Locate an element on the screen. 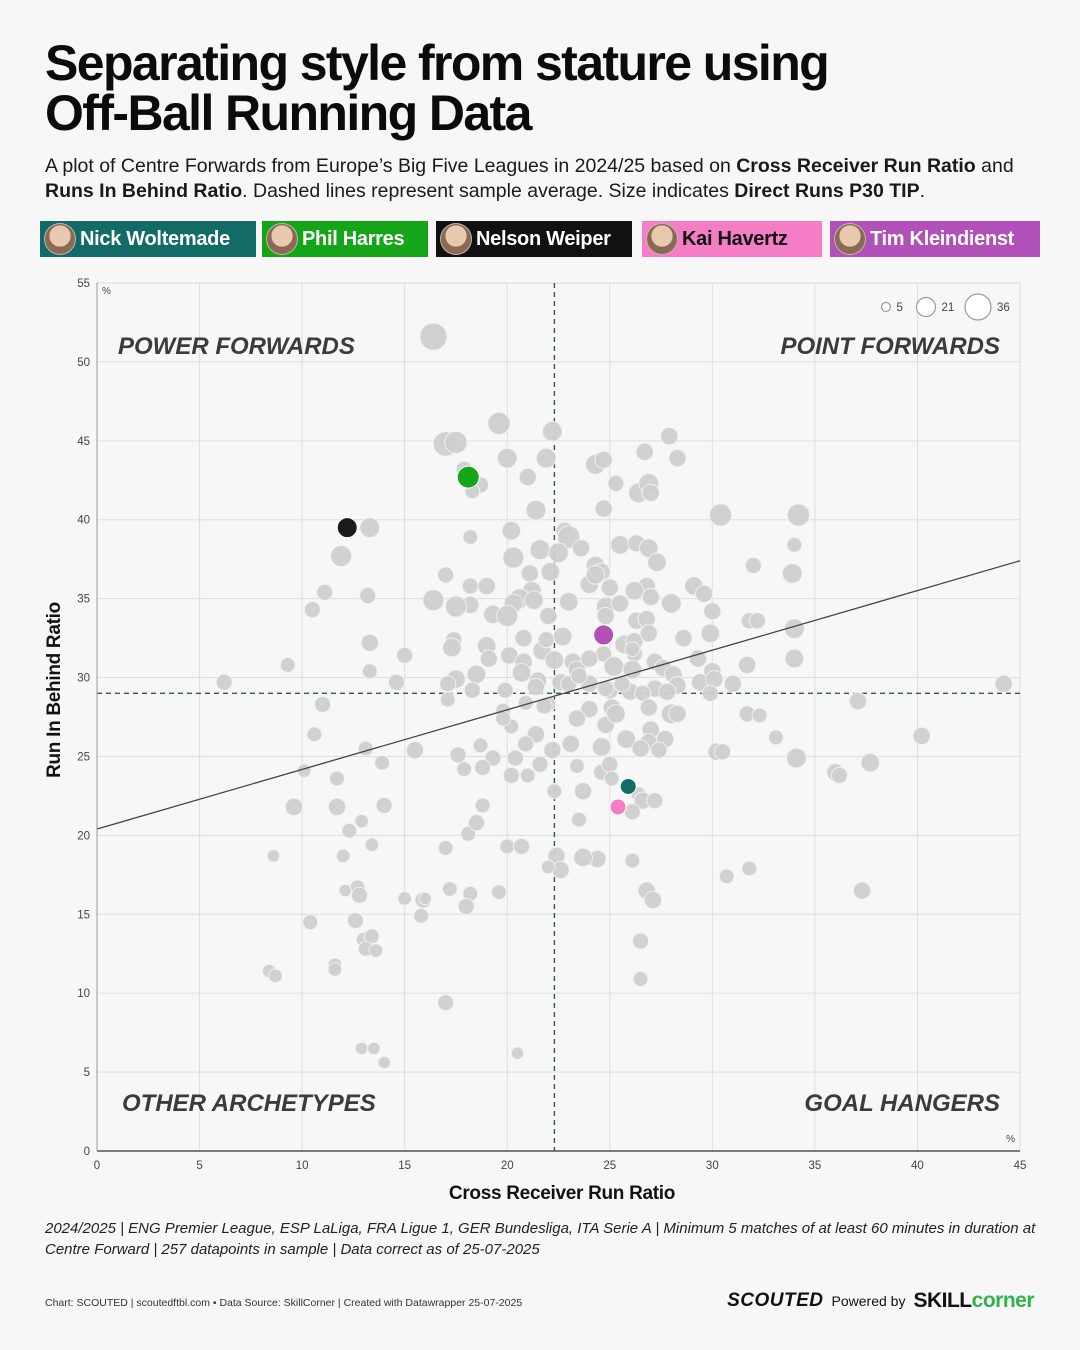  x-tick-label: 40 is located at coordinates (917, 1166).